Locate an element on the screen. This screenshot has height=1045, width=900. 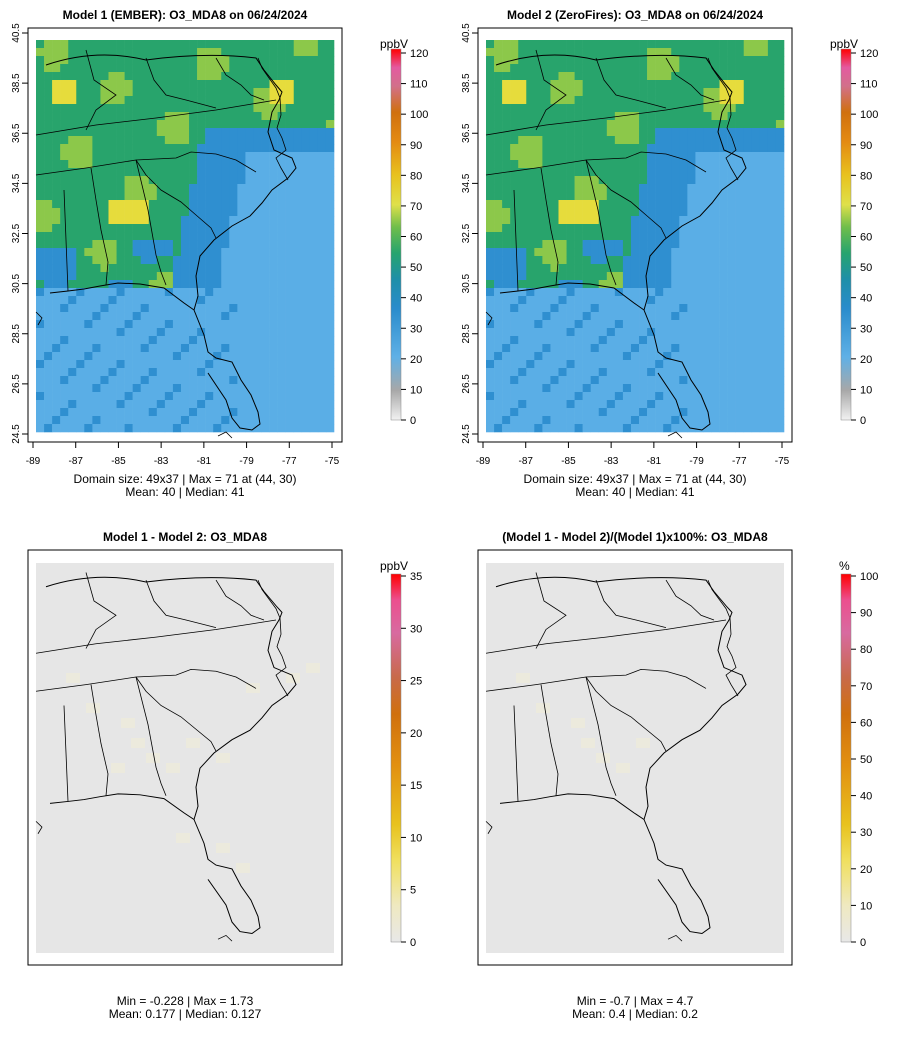
colorbar-tick-label: 10 is located at coordinates (416, 838).